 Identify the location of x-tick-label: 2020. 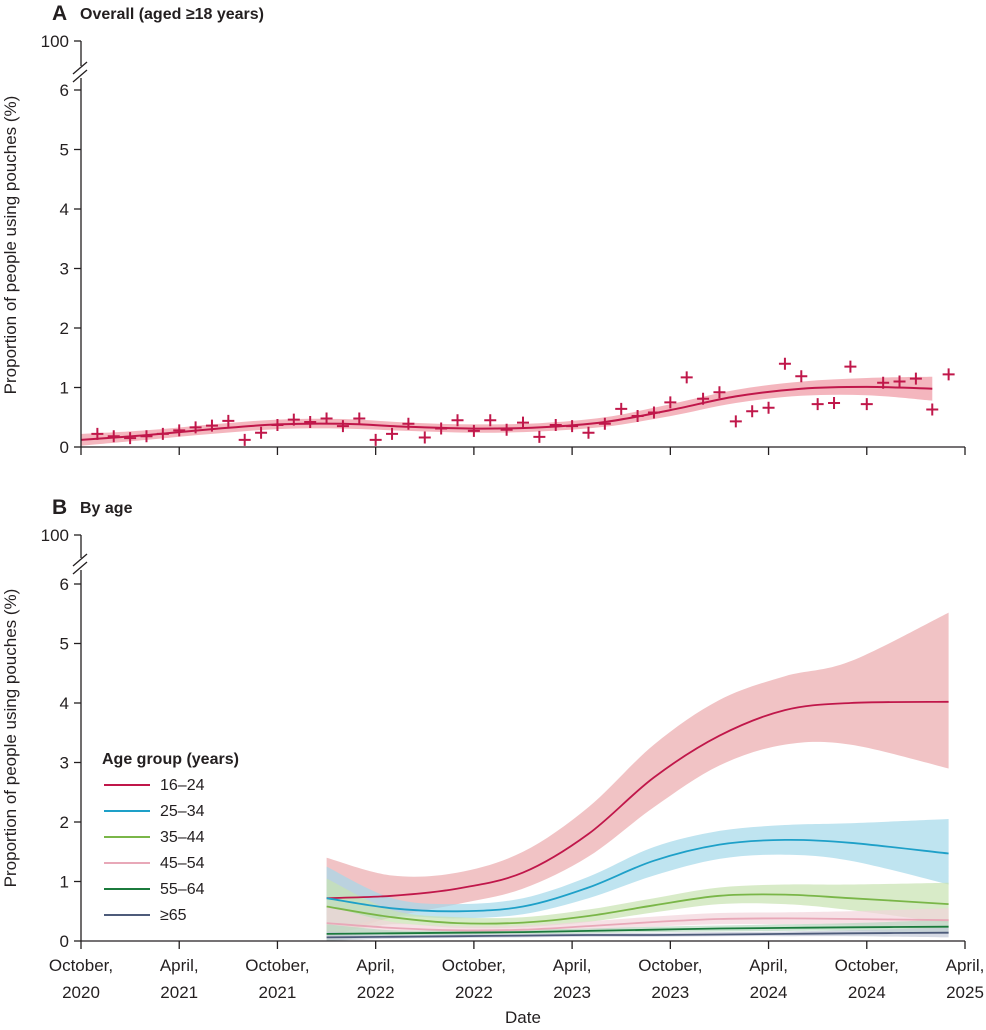
(81, 992).